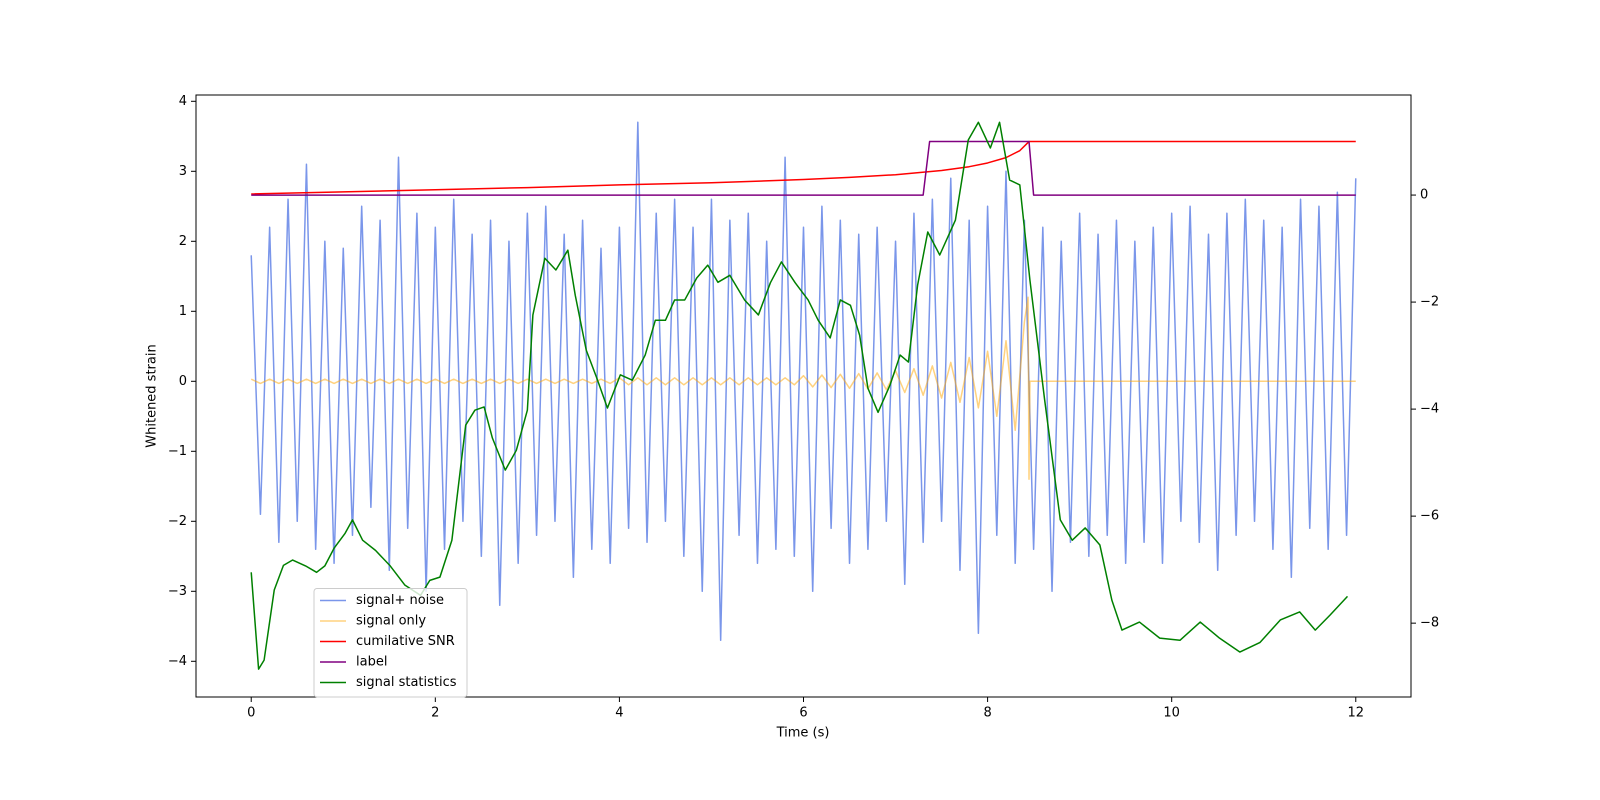  Describe the element at coordinates (406, 682) in the screenshot. I see `legend-label: signal statistics` at that location.